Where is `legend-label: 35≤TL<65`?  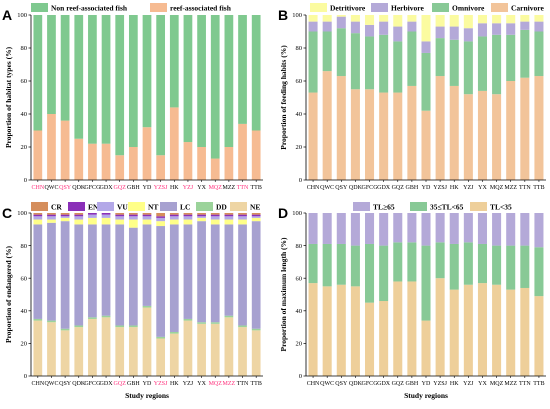 legend-label: 35≤TL<65 is located at coordinates (447, 207).